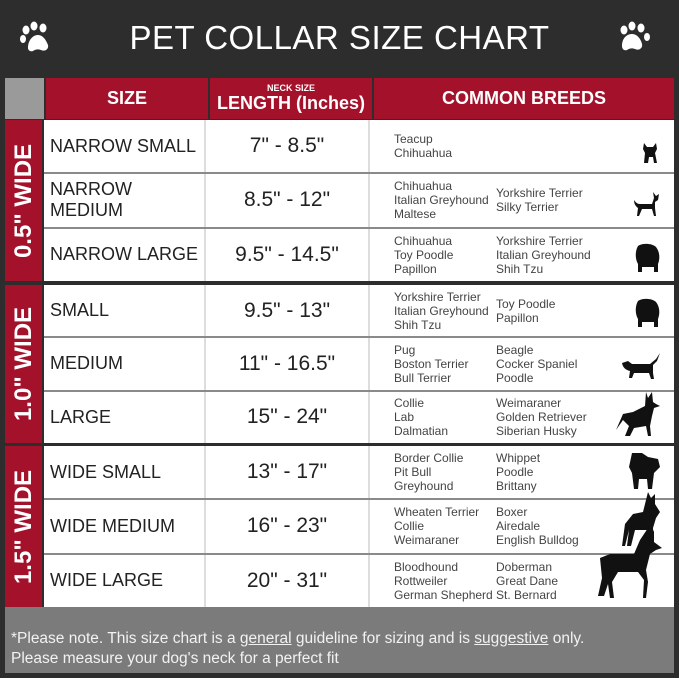 This screenshot has height=678, width=679. What do you see at coordinates (536, 431) in the screenshot?
I see `breed-name: Siberian Husky` at bounding box center [536, 431].